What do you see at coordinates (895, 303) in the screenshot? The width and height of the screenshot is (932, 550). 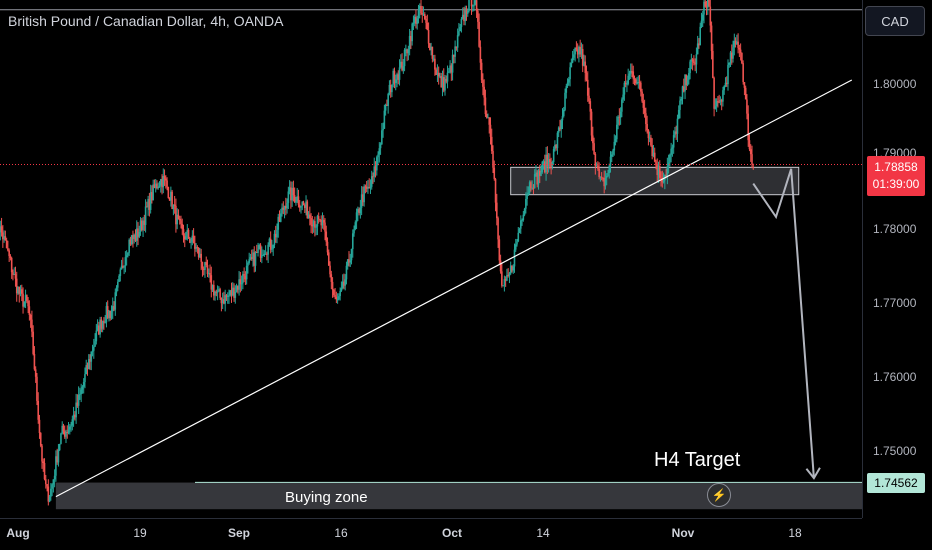 I see `price-tick: 1.77000` at bounding box center [895, 303].